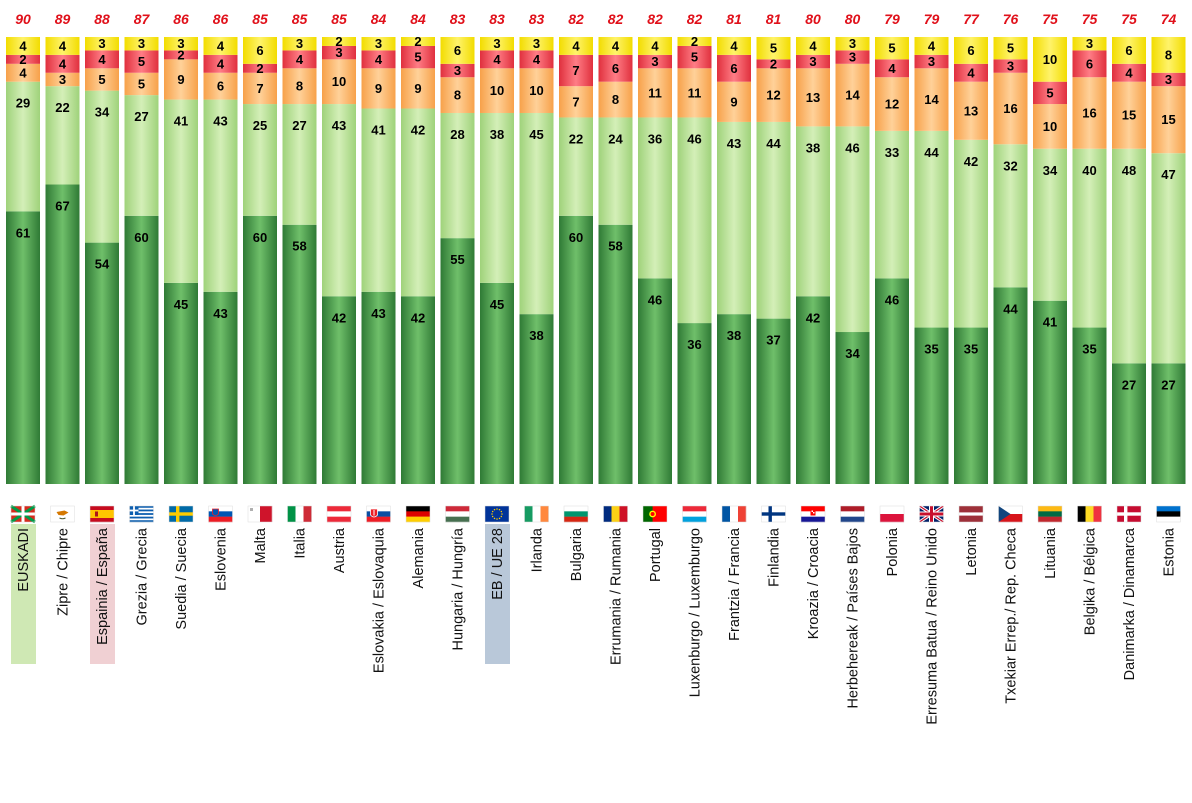  What do you see at coordinates (615, 514) in the screenshot?
I see `flag-romania-icon` at bounding box center [615, 514].